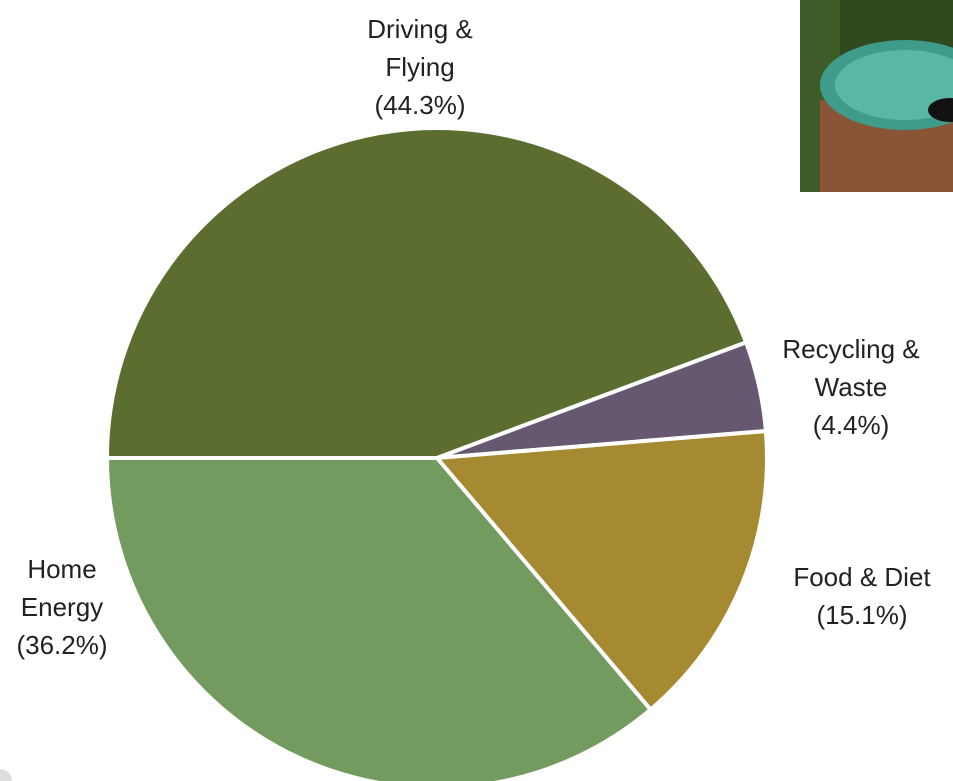 The width and height of the screenshot is (953, 781). I want to click on slice-name: Food & Diet, so click(862, 577).